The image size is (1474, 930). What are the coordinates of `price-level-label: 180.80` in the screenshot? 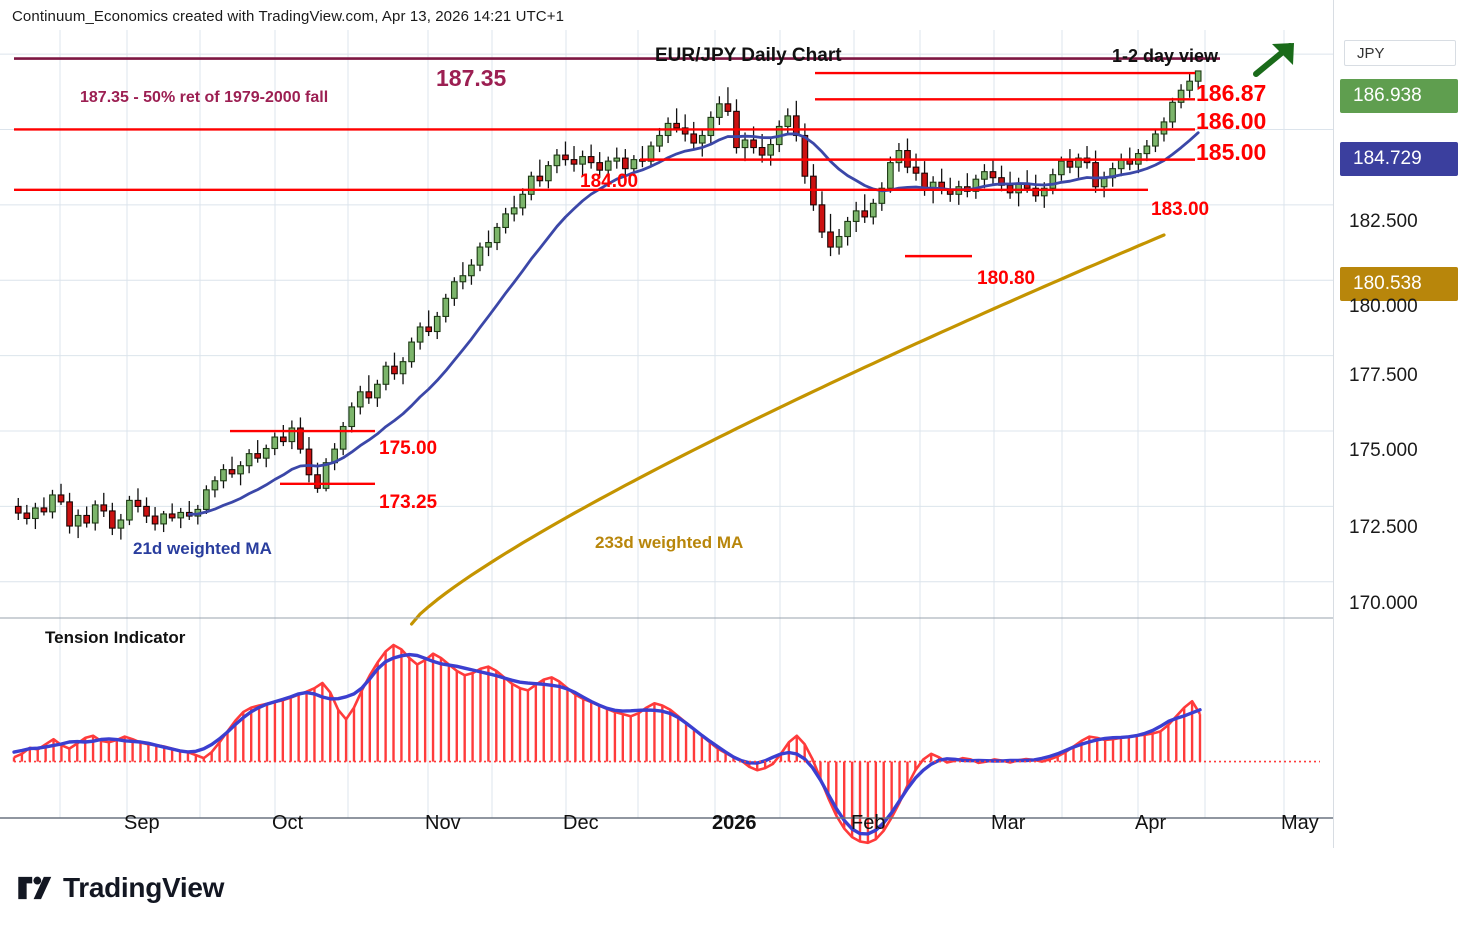 It's located at (1006, 278).